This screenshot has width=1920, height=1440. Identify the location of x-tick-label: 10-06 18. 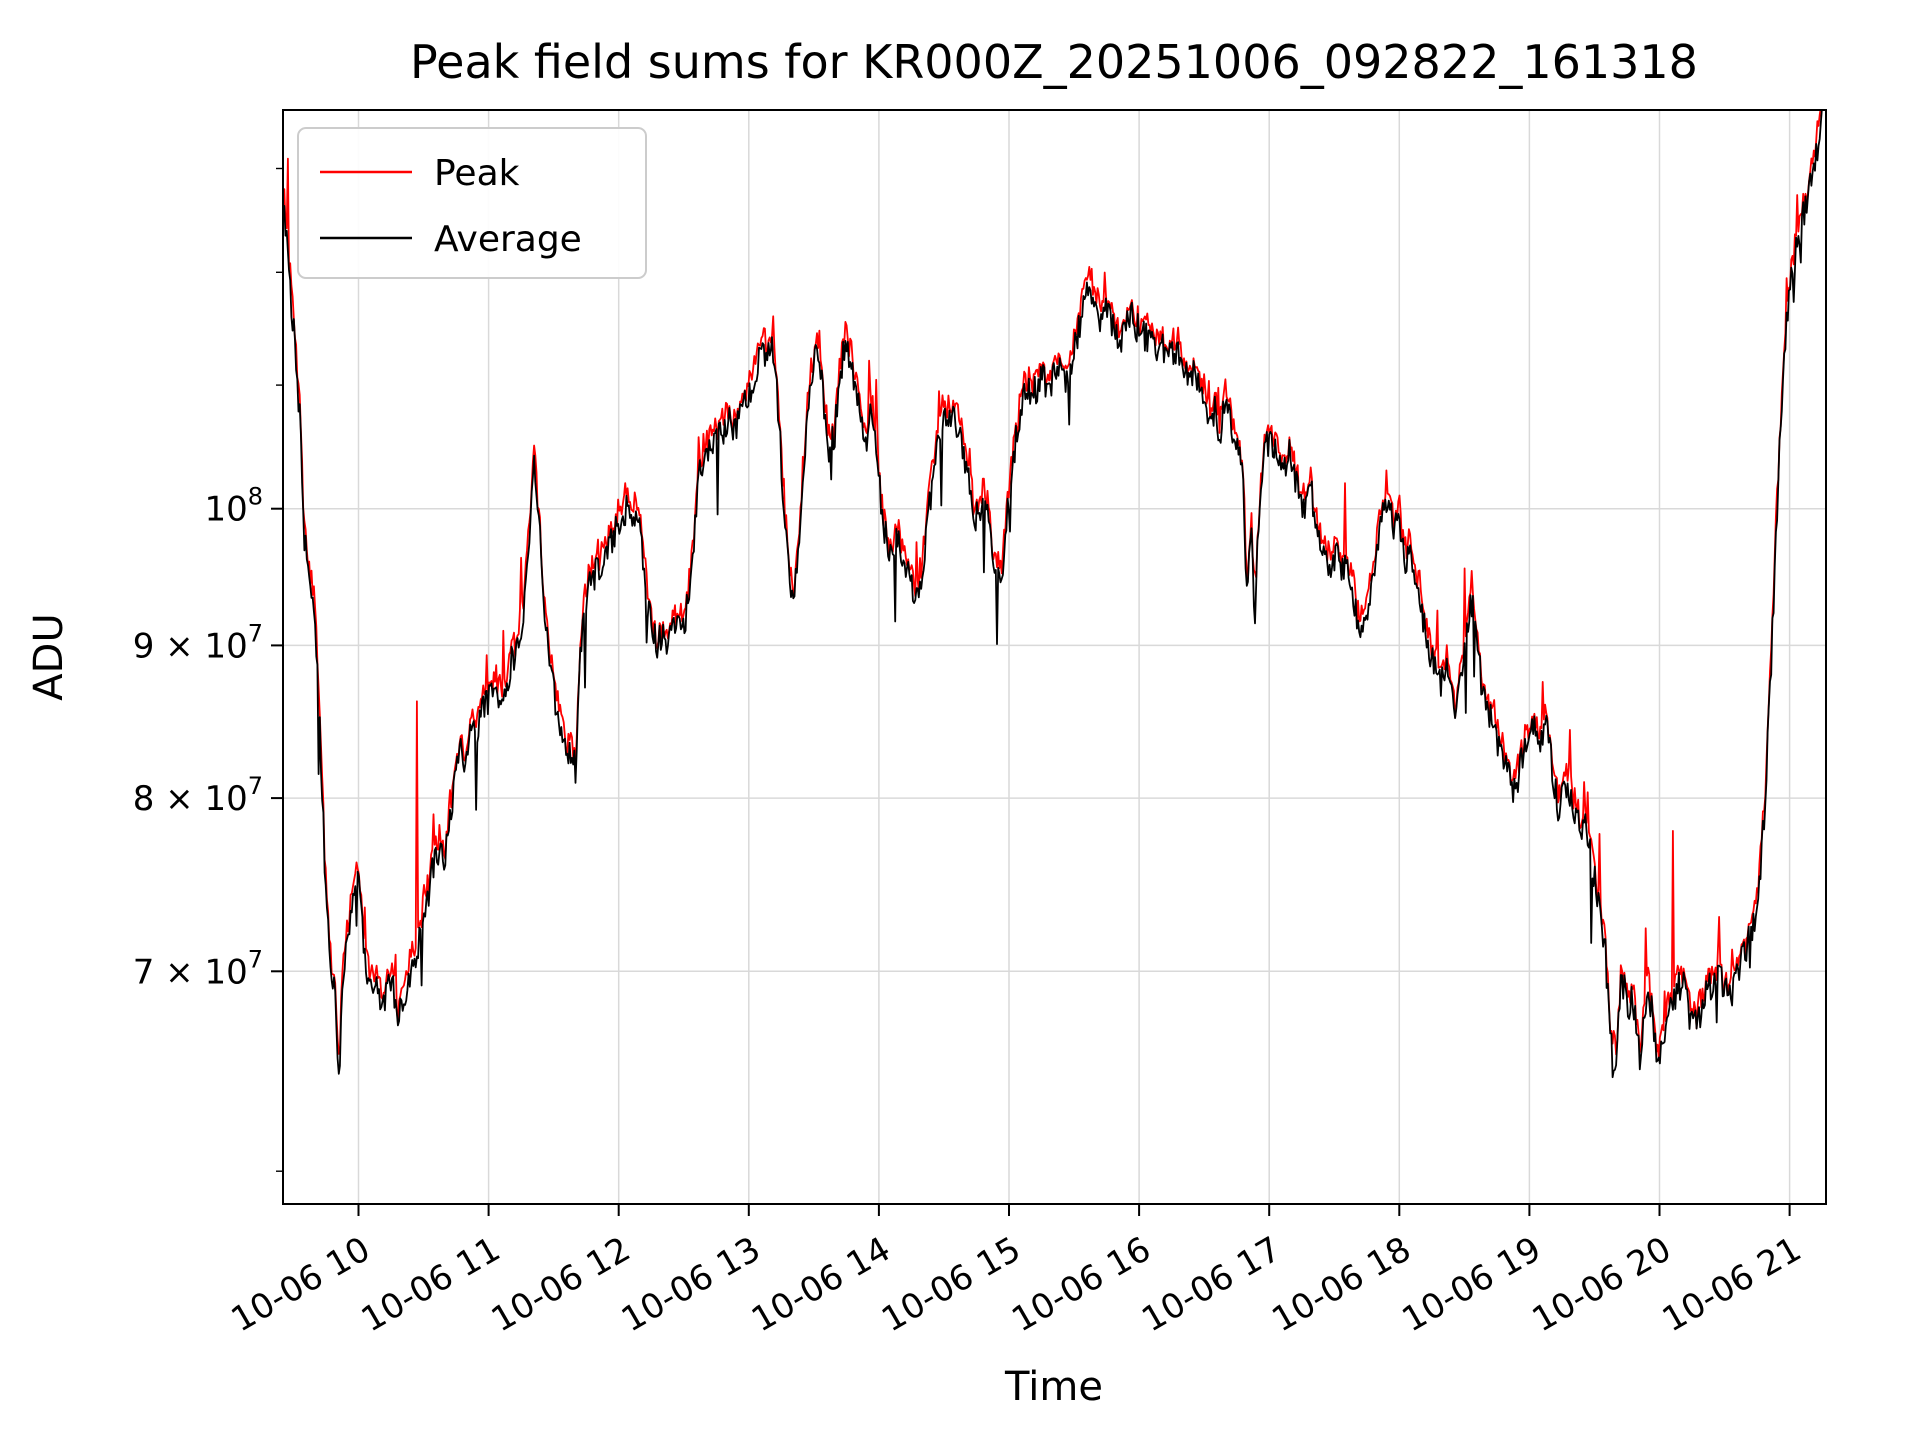
(1341, 1284).